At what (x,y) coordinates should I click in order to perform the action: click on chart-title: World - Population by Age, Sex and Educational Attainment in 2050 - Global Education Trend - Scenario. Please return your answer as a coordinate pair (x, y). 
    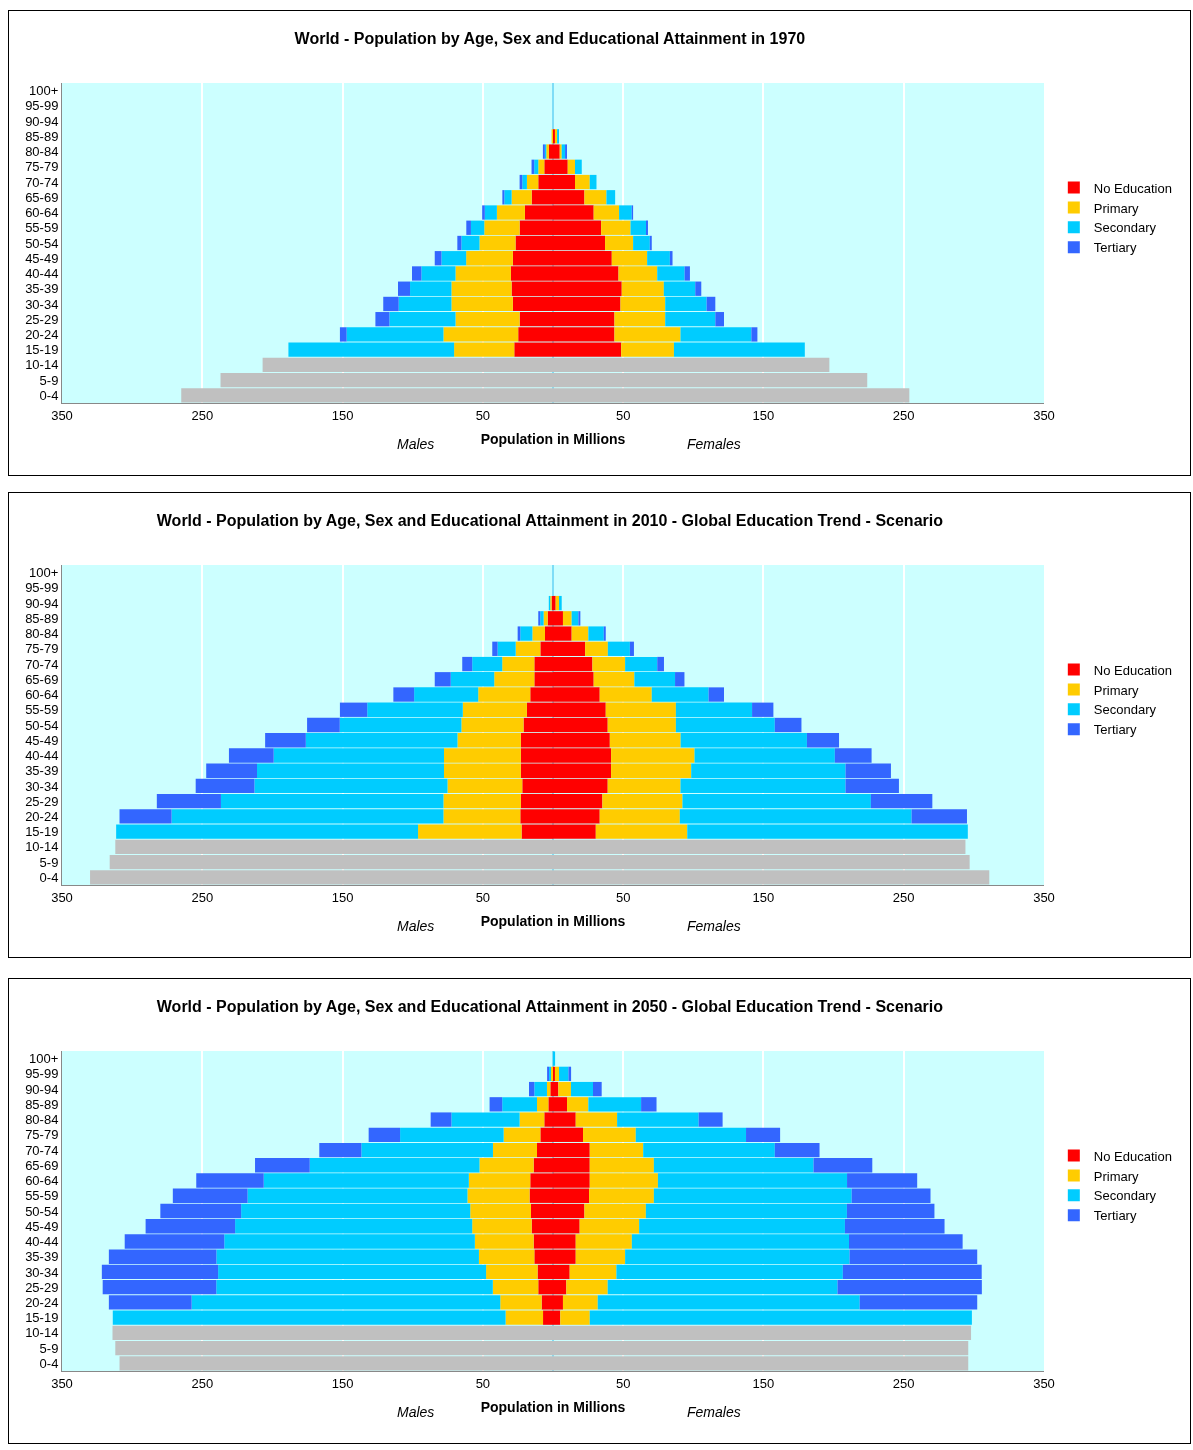
    Looking at the image, I should click on (550, 1007).